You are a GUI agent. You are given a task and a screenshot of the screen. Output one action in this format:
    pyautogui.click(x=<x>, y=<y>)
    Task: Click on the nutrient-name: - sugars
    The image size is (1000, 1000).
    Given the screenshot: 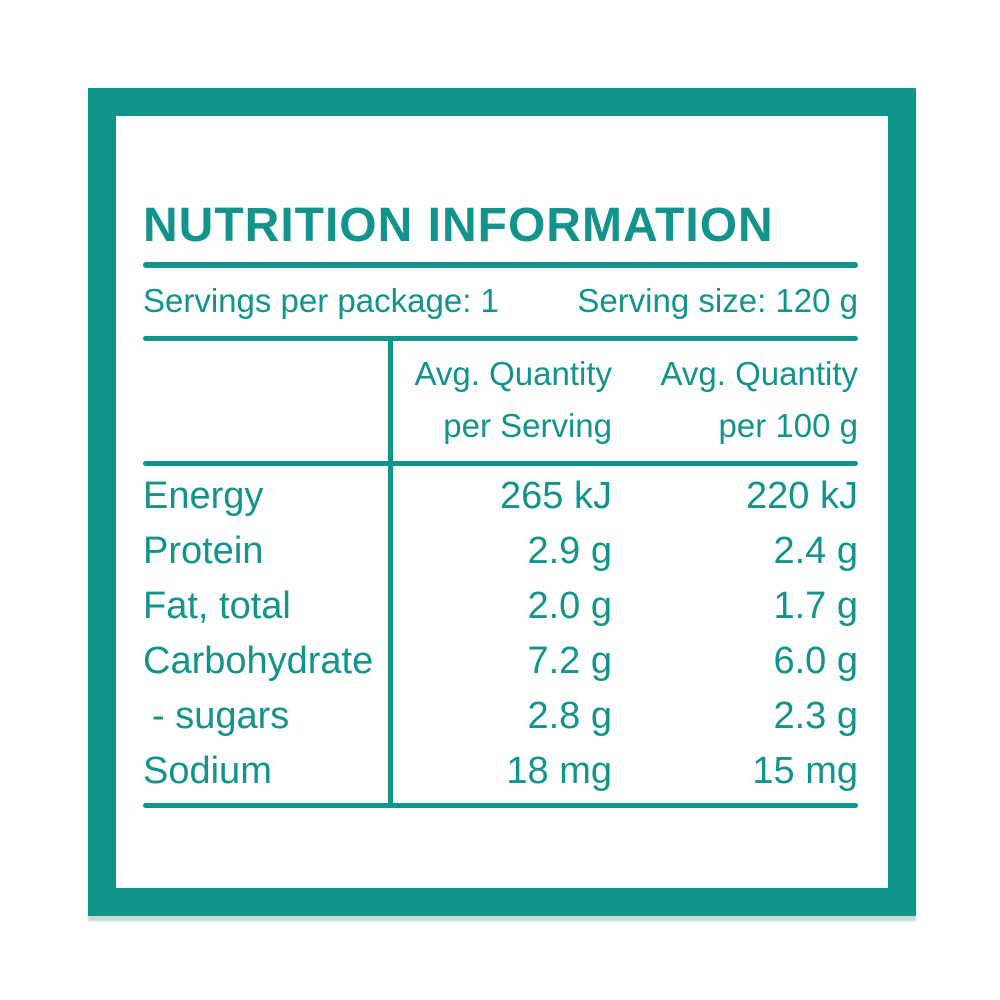 What is the action you would take?
    pyautogui.click(x=221, y=716)
    